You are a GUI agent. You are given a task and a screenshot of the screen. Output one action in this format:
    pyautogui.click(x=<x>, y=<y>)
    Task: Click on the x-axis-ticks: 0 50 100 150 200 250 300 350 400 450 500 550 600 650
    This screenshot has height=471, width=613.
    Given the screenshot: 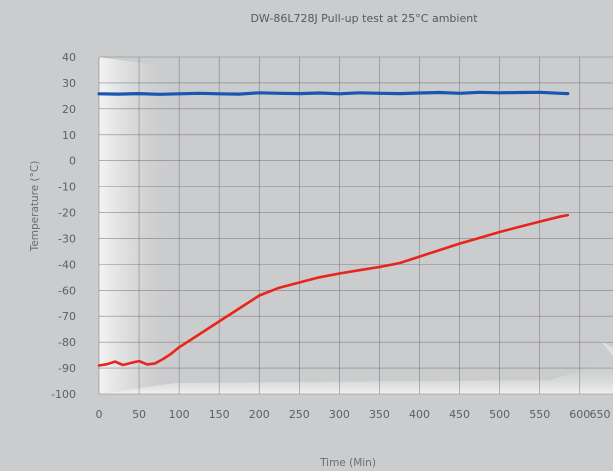 What is the action you would take?
    pyautogui.click(x=353, y=414)
    